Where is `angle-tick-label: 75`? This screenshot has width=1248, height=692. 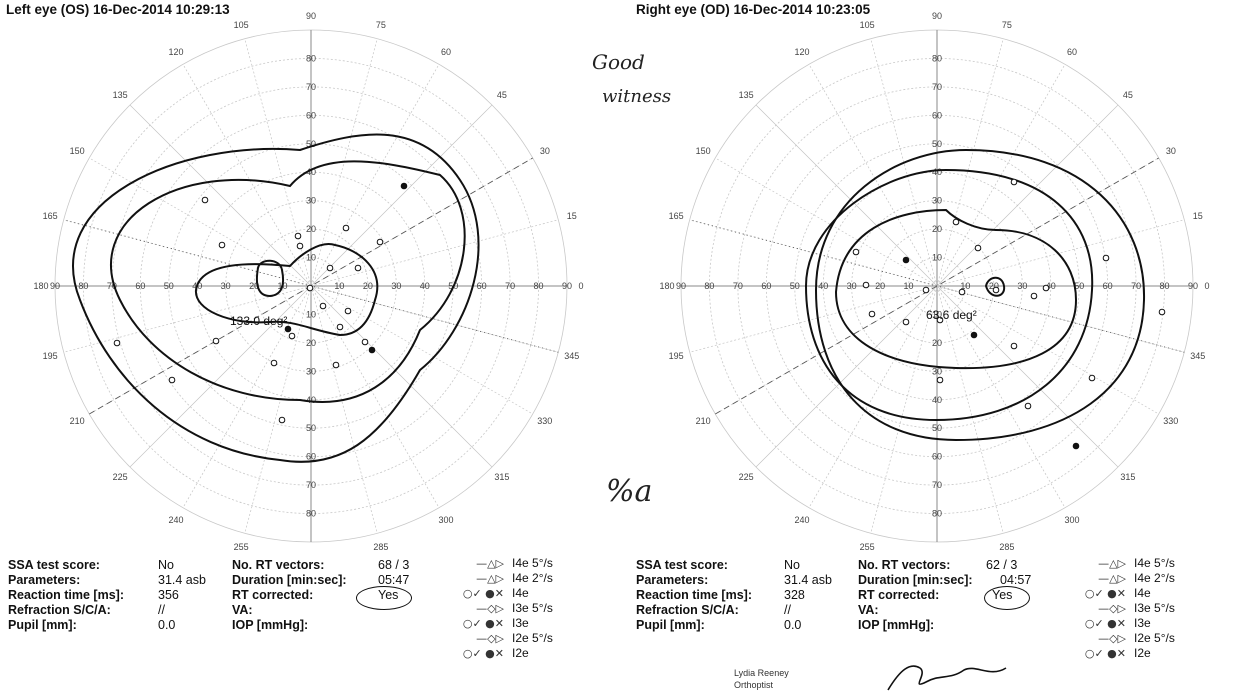 angle-tick-label: 75 is located at coordinates (381, 25).